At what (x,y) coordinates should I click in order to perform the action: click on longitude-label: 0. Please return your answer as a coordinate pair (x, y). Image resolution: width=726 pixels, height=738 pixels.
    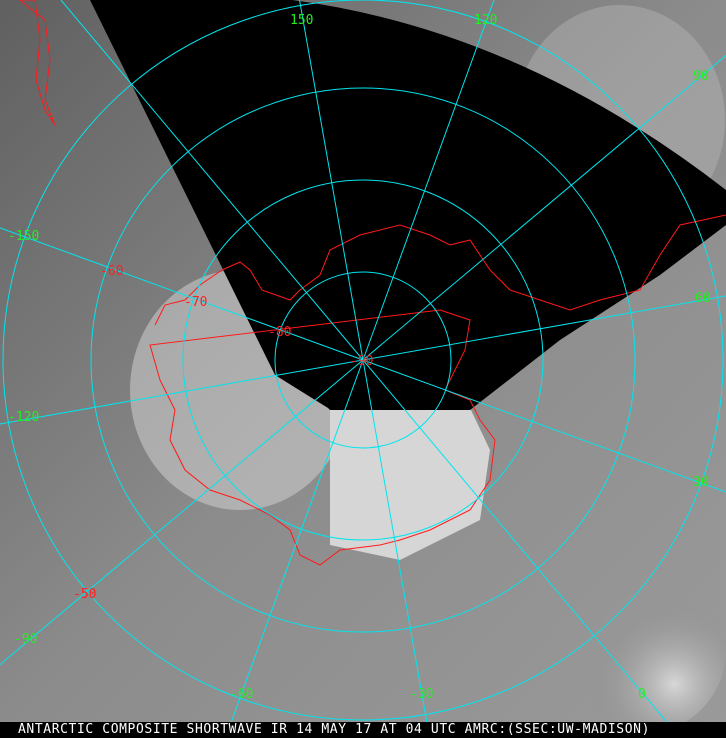
    Looking at the image, I should click on (642, 694).